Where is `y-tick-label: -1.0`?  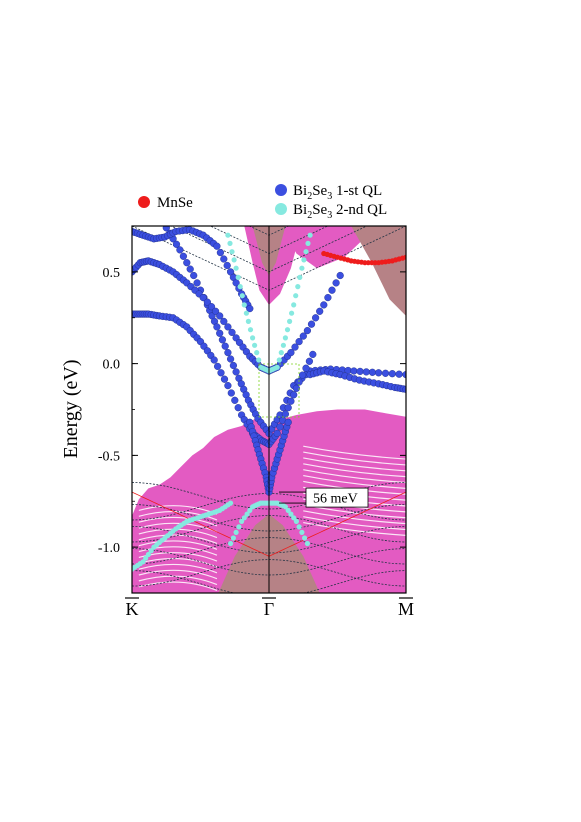 y-tick-label: -1.0 is located at coordinates (109, 548).